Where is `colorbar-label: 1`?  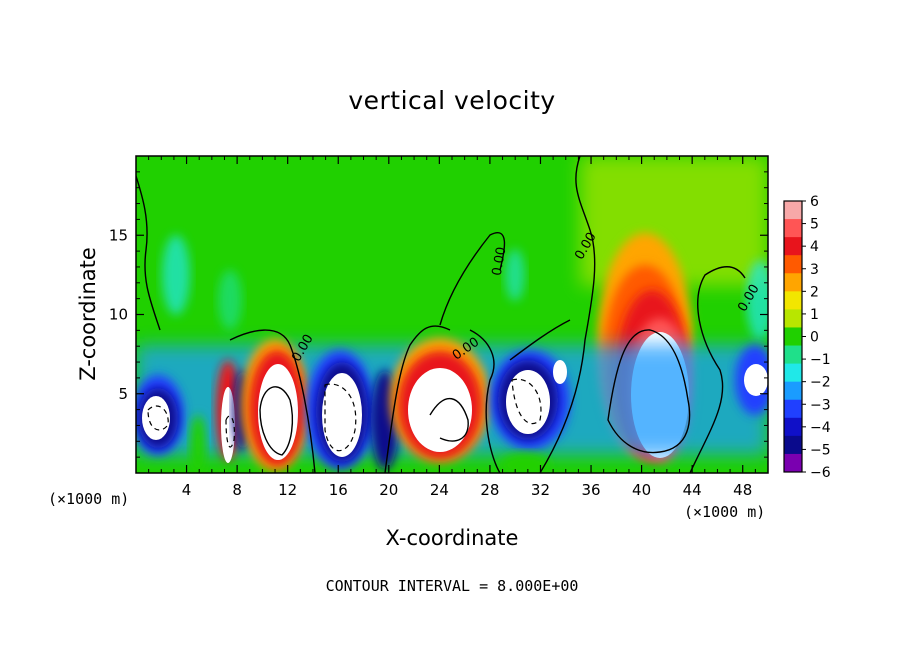 colorbar-label: 1 is located at coordinates (814, 315).